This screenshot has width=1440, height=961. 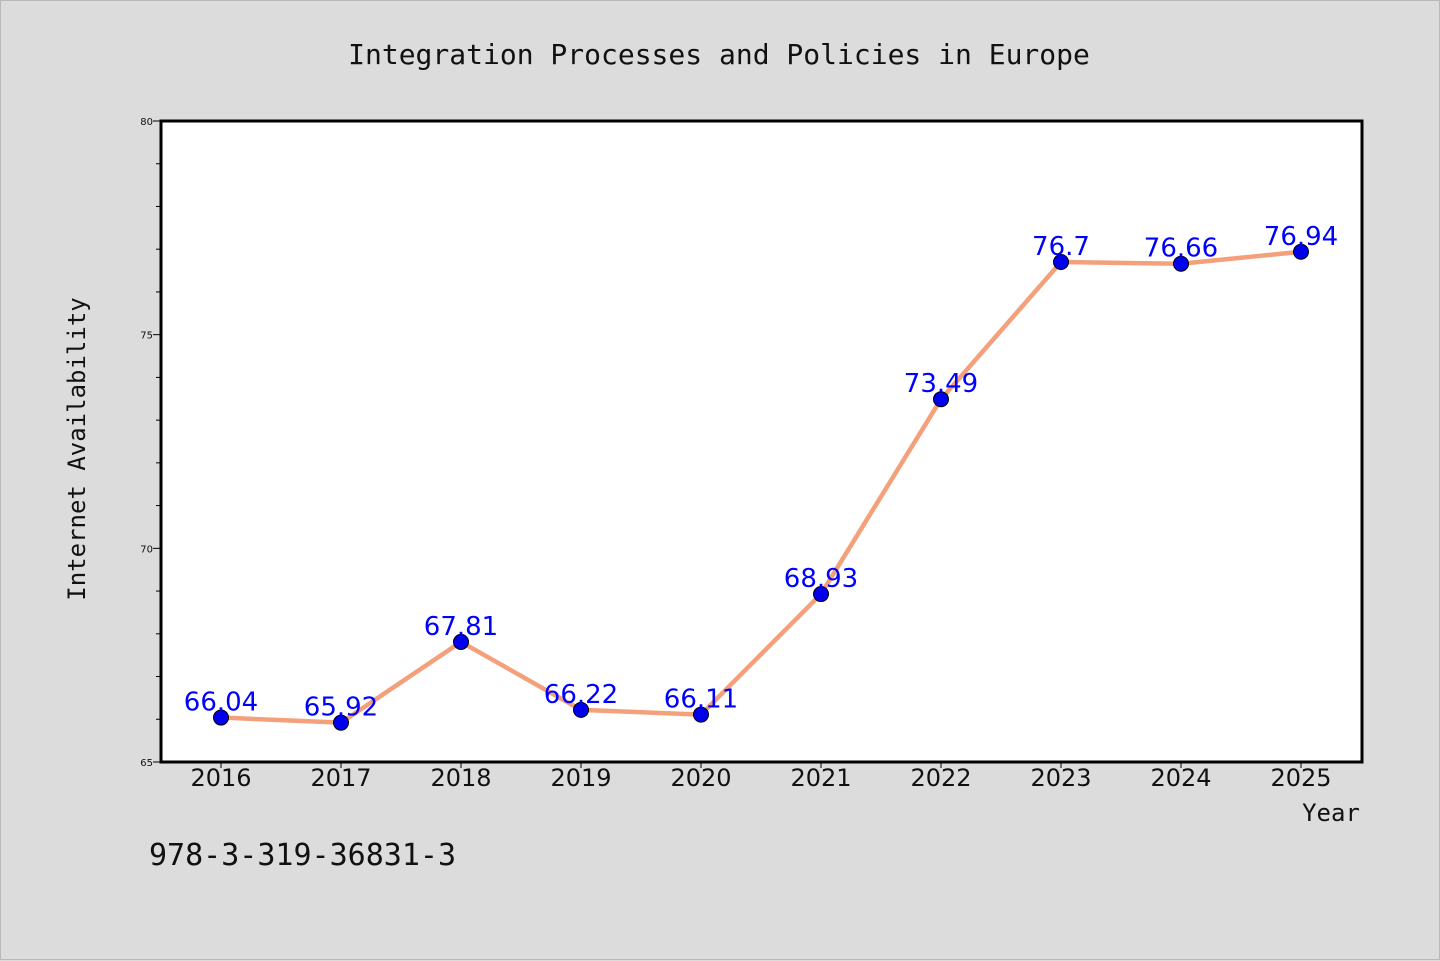 I want to click on data-label: 76.94, so click(x=1301, y=237).